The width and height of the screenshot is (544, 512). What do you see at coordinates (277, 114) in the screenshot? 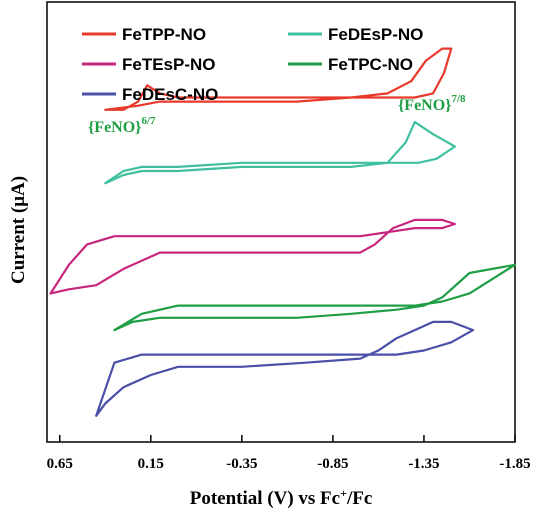
I see `annotations: {FeNO}6/7 {FeNO}7/8` at bounding box center [277, 114].